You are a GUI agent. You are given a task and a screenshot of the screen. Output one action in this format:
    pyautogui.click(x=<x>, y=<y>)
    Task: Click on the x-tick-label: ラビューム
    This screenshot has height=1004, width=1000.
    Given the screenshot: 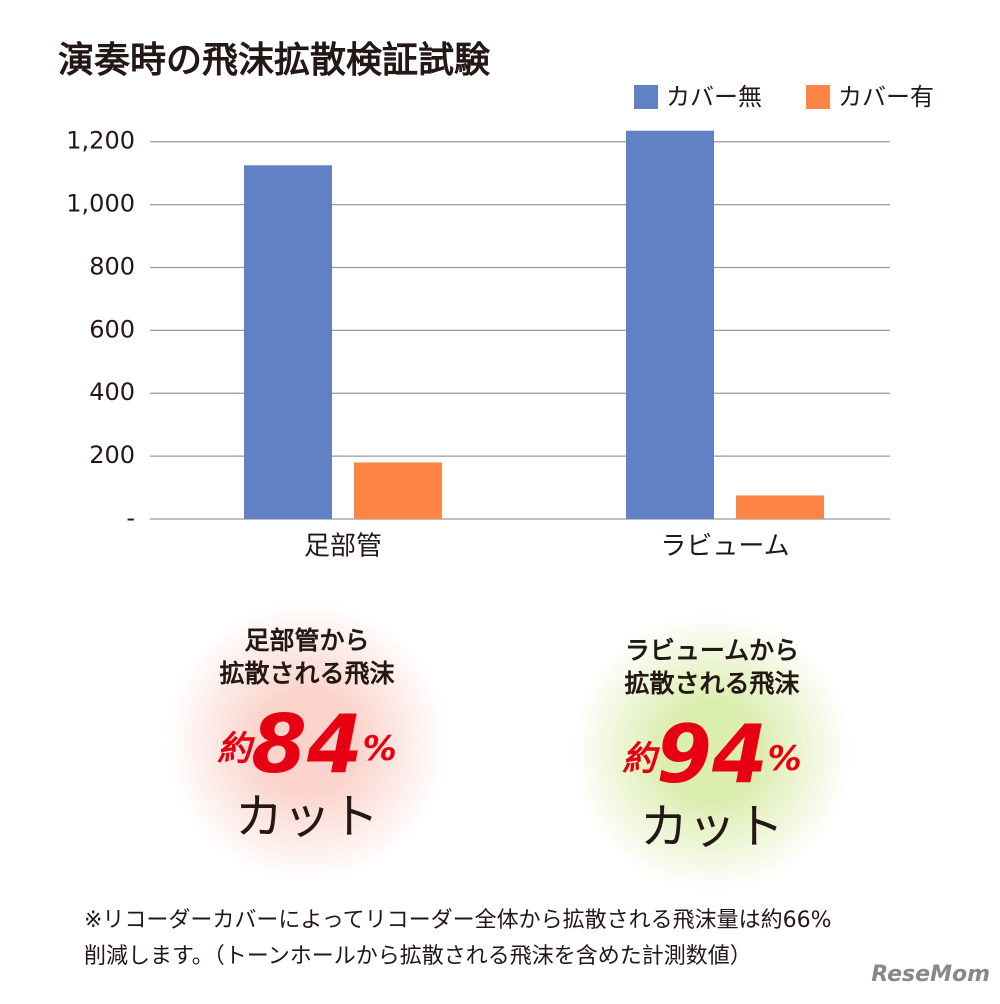 What is the action you would take?
    pyautogui.click(x=724, y=547)
    